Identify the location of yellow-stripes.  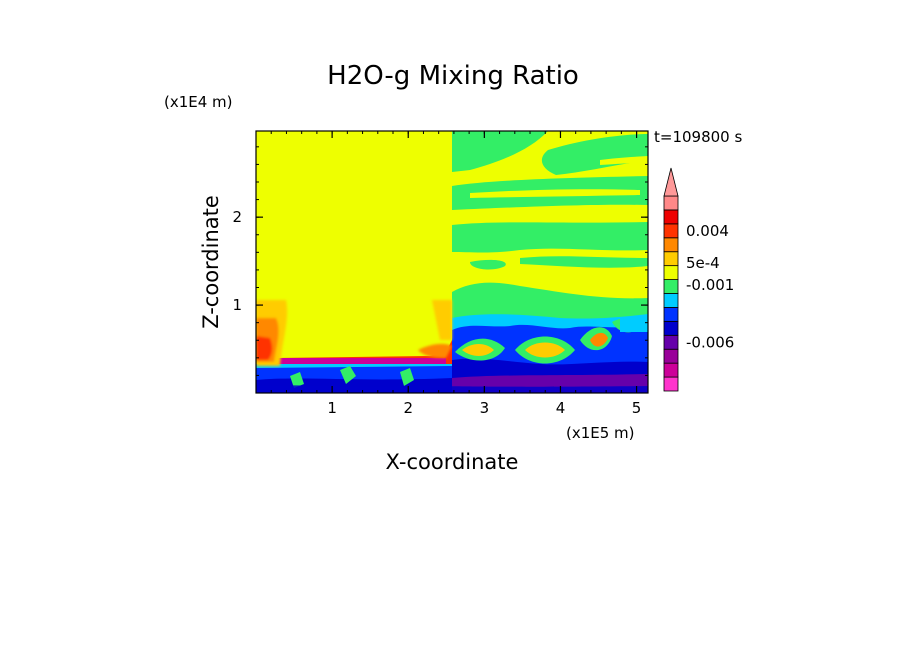
(559, 186).